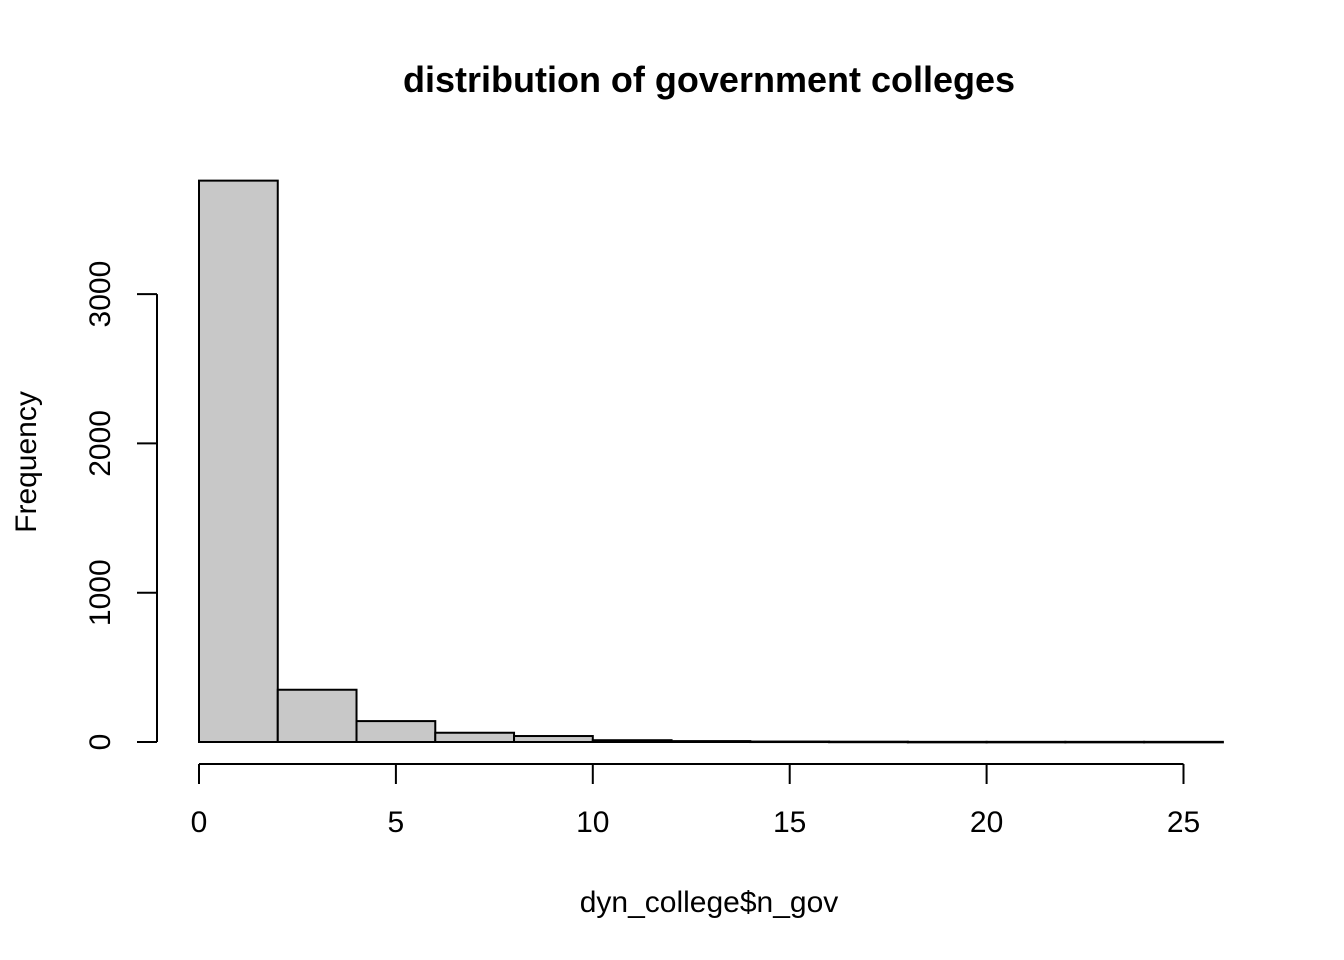 This screenshot has width=1344, height=960. What do you see at coordinates (986, 822) in the screenshot?
I see `x-tick-label-20: 20` at bounding box center [986, 822].